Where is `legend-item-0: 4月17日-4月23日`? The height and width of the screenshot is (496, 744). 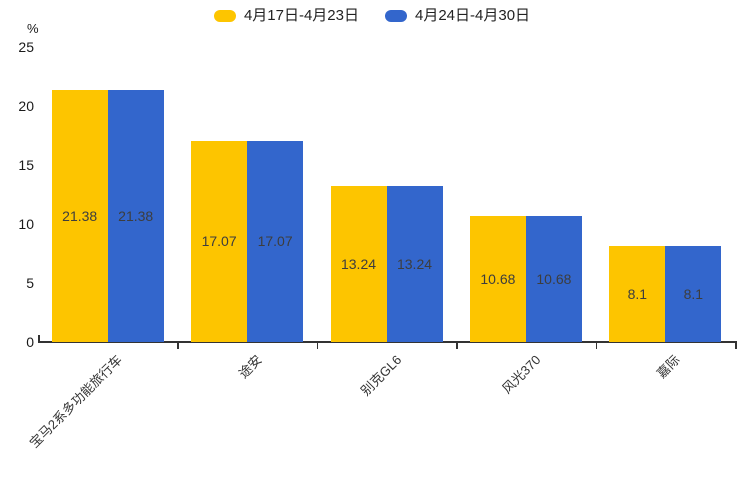 legend-item-0: 4月17日-4月23日 is located at coordinates (286, 16).